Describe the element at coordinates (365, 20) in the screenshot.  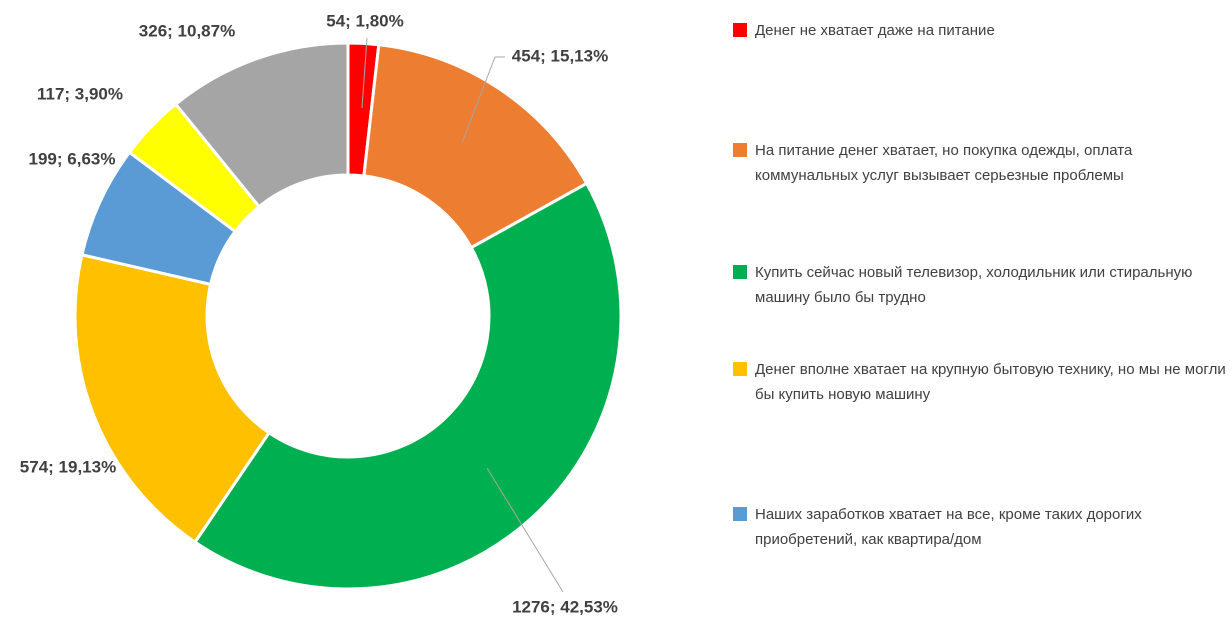
I see `data-label: 54; 1,80%` at that location.